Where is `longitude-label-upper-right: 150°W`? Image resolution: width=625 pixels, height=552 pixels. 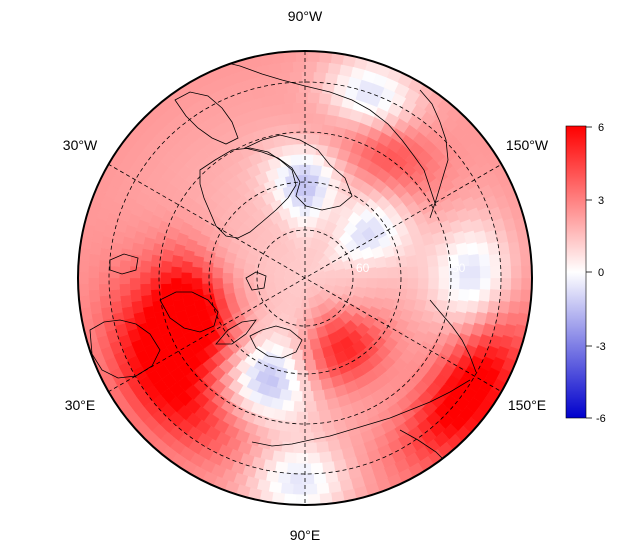 longitude-label-upper-right: 150°W is located at coordinates (527, 145).